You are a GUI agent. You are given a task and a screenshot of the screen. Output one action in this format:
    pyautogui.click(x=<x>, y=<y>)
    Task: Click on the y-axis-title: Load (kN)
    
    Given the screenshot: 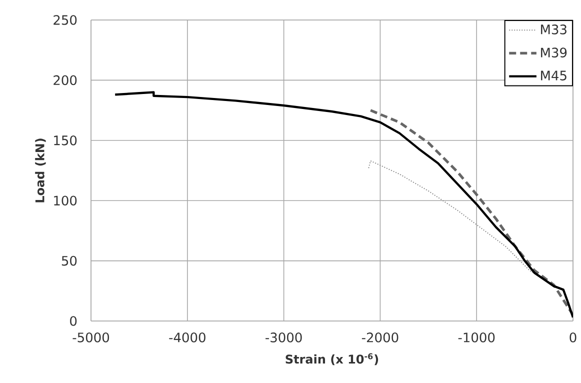 What is the action you would take?
    pyautogui.click(x=40, y=170)
    